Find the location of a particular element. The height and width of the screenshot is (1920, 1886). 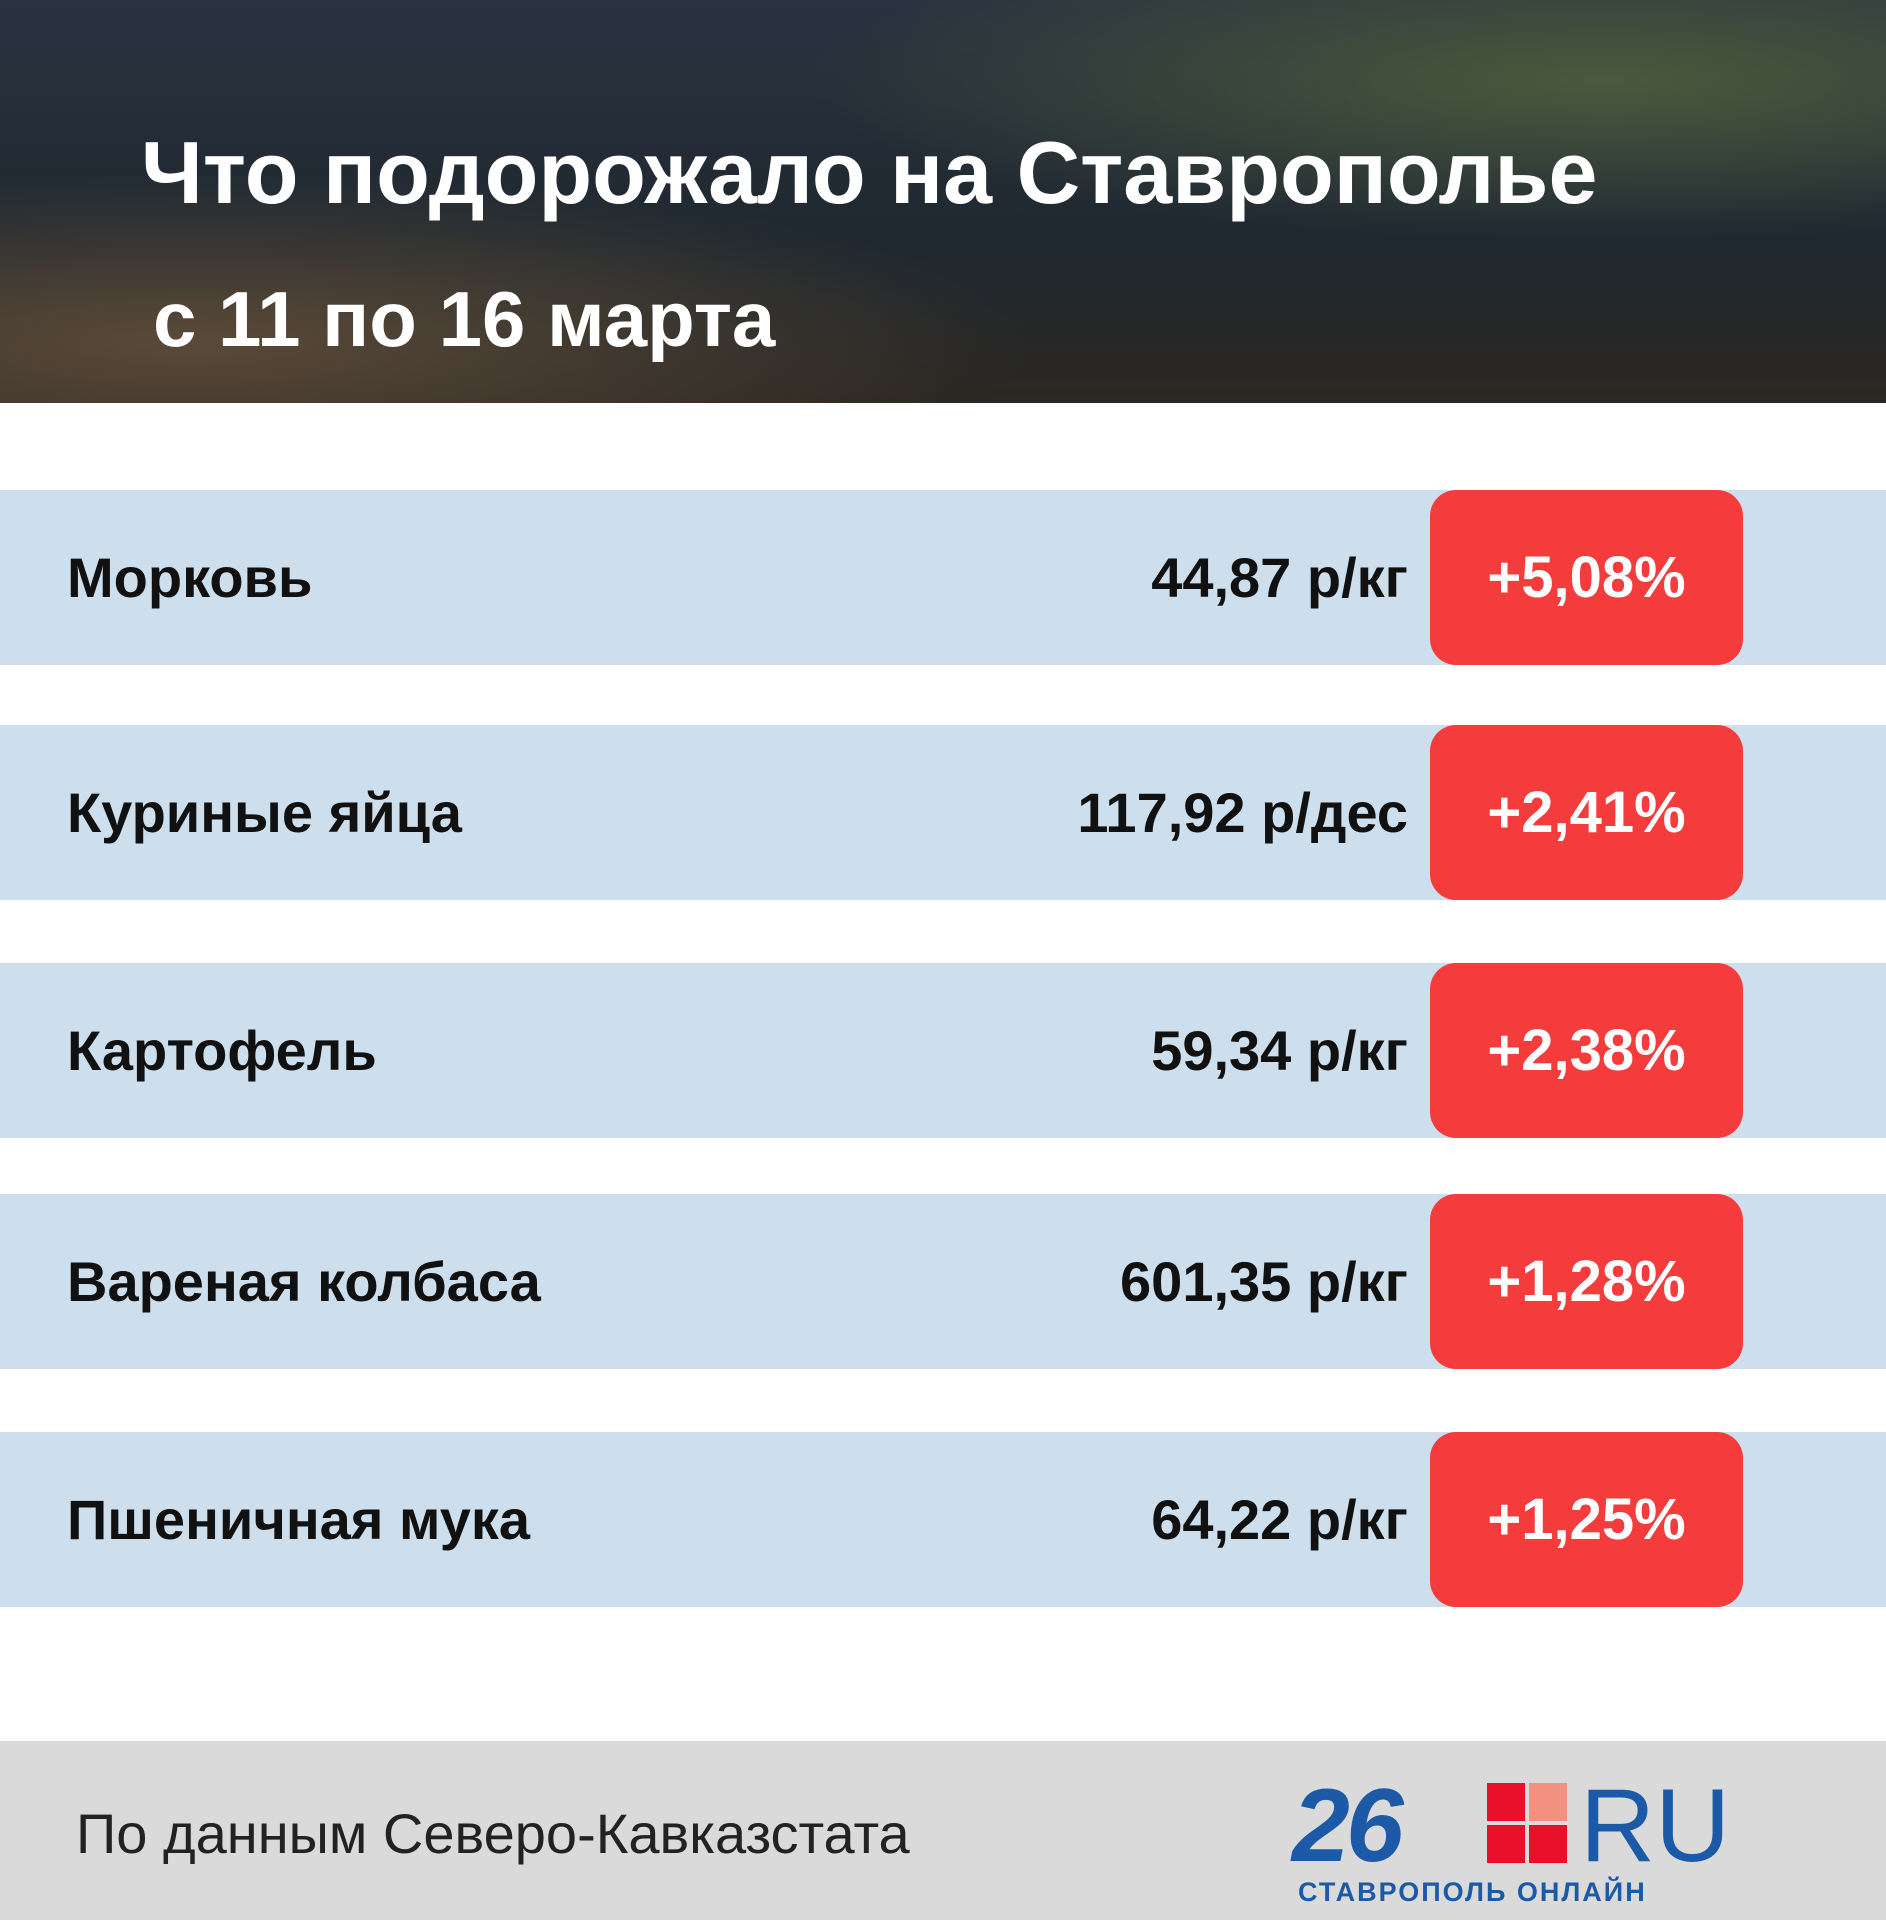

subtitle: с 11 по 16 марта is located at coordinates (464, 319).